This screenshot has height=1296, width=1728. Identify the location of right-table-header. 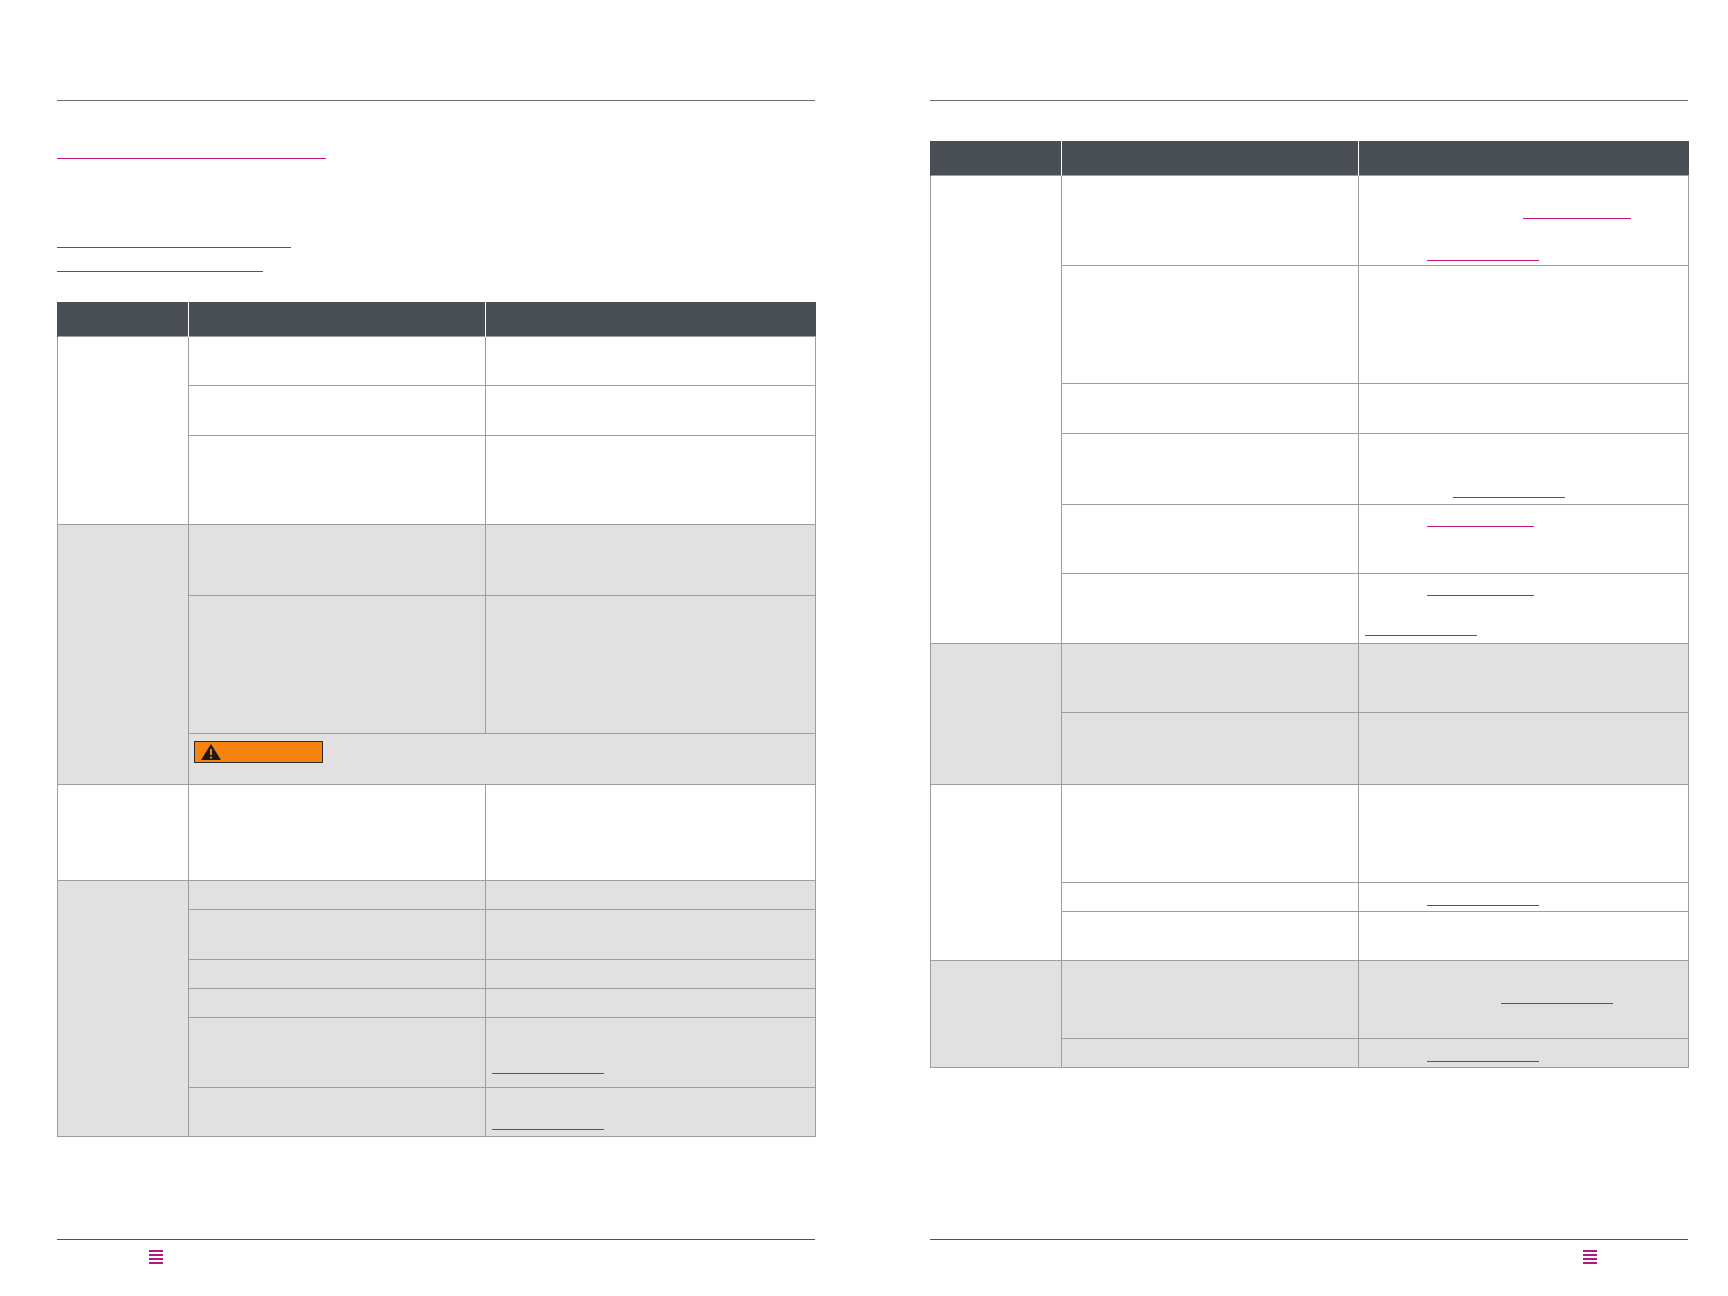
(1309, 158).